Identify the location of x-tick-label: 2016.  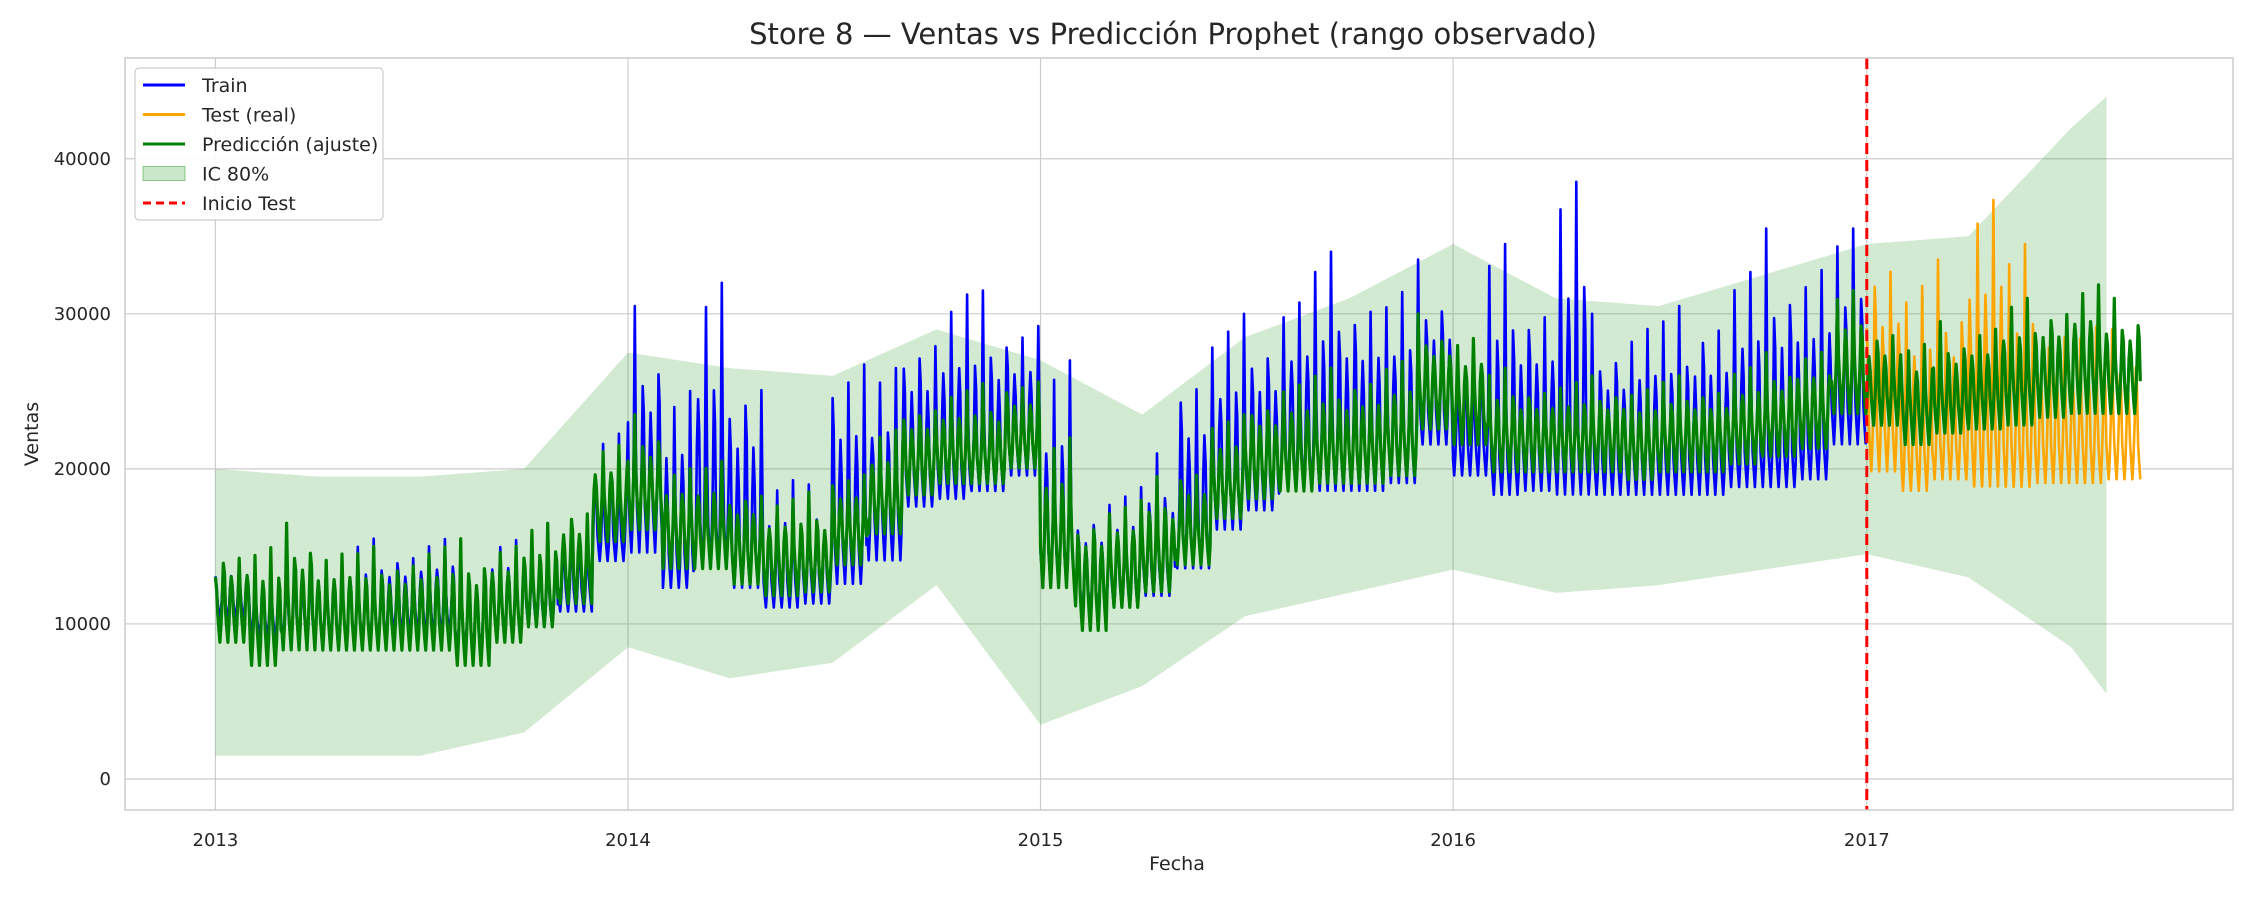
(1453, 840).